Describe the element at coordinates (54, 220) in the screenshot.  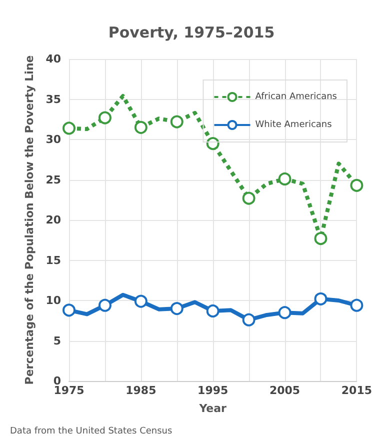
I see `y-tick-label: 20` at that location.